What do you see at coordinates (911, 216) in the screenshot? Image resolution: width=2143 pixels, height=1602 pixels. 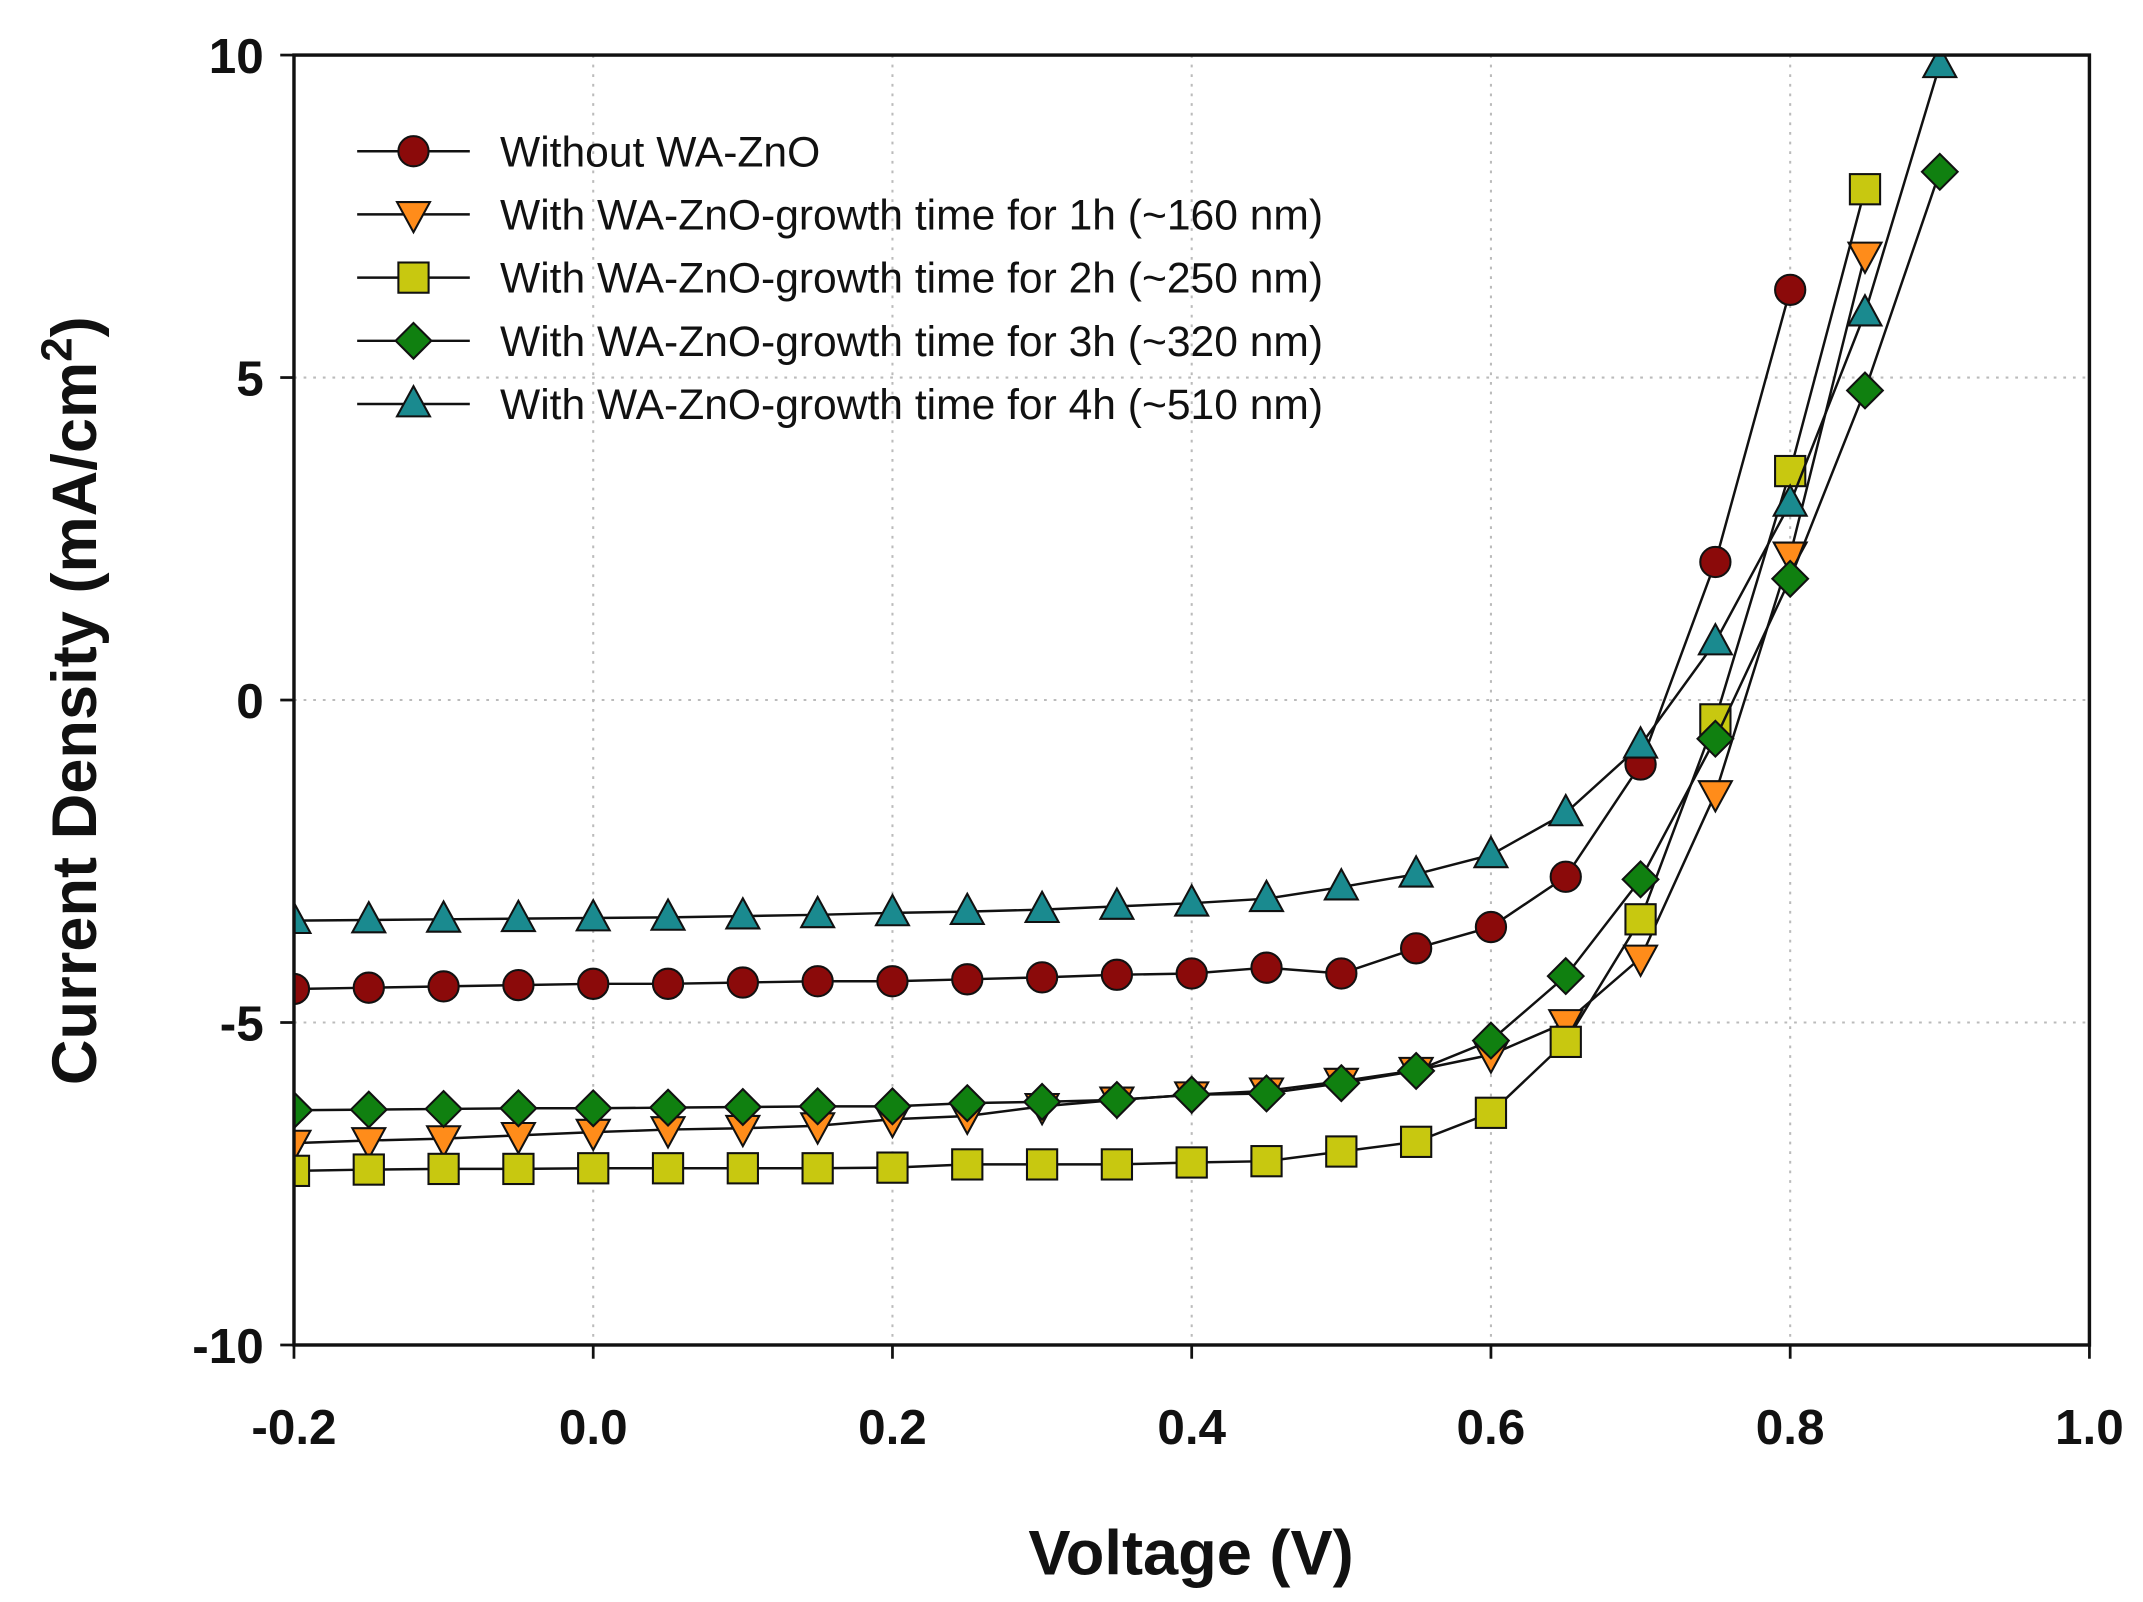 I see `legend-label: With WA-ZnO-growth time for 1h (~160 nm)` at bounding box center [911, 216].